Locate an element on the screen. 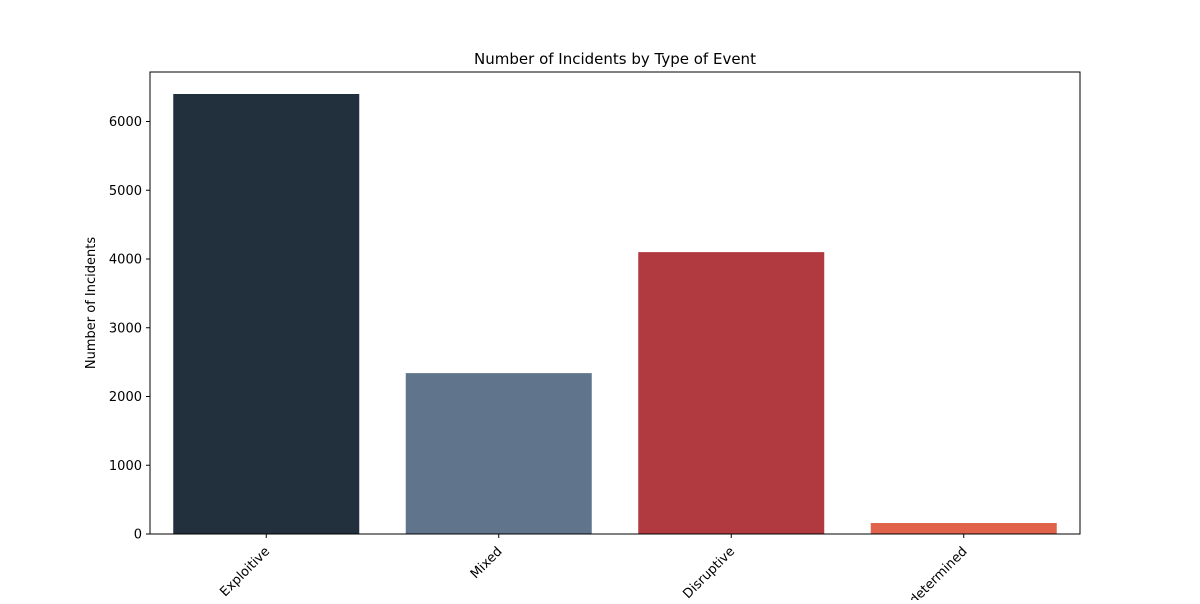  y-tick-label: 2000 is located at coordinates (125, 397).